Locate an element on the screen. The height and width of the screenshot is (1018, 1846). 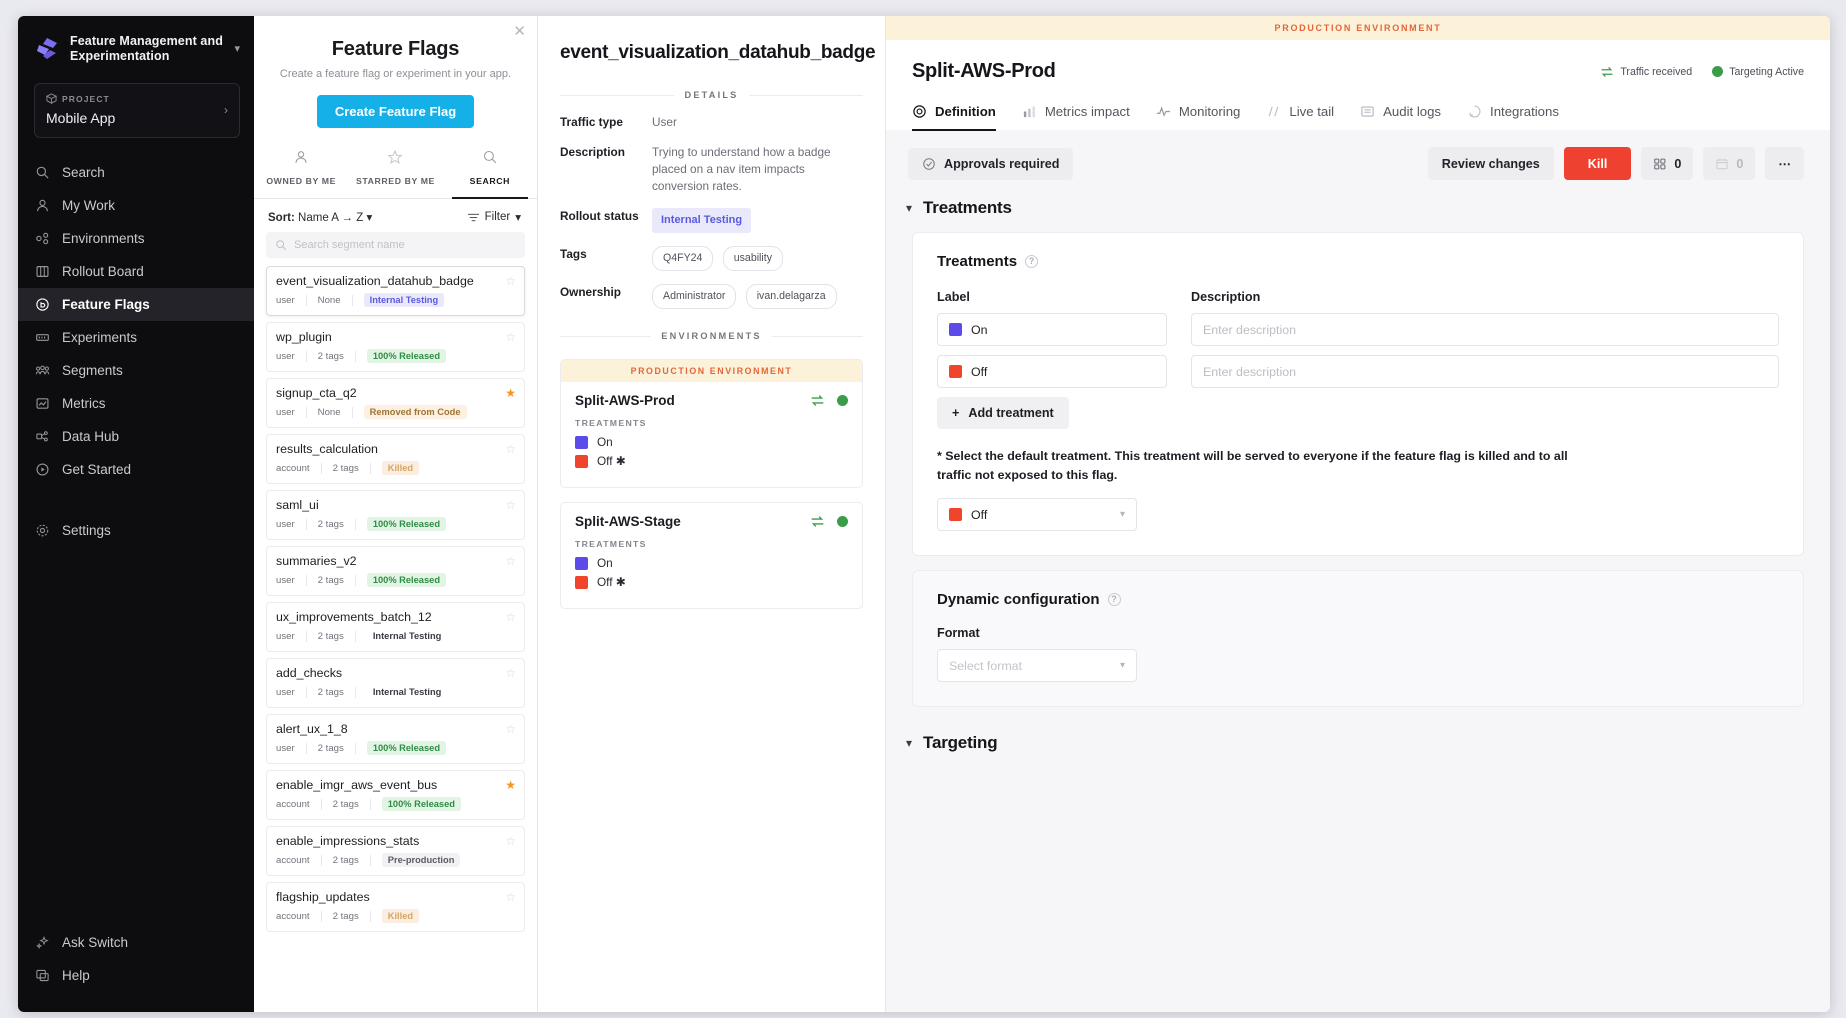
sidebar-item-label: Rollout Board is located at coordinates (103, 271).